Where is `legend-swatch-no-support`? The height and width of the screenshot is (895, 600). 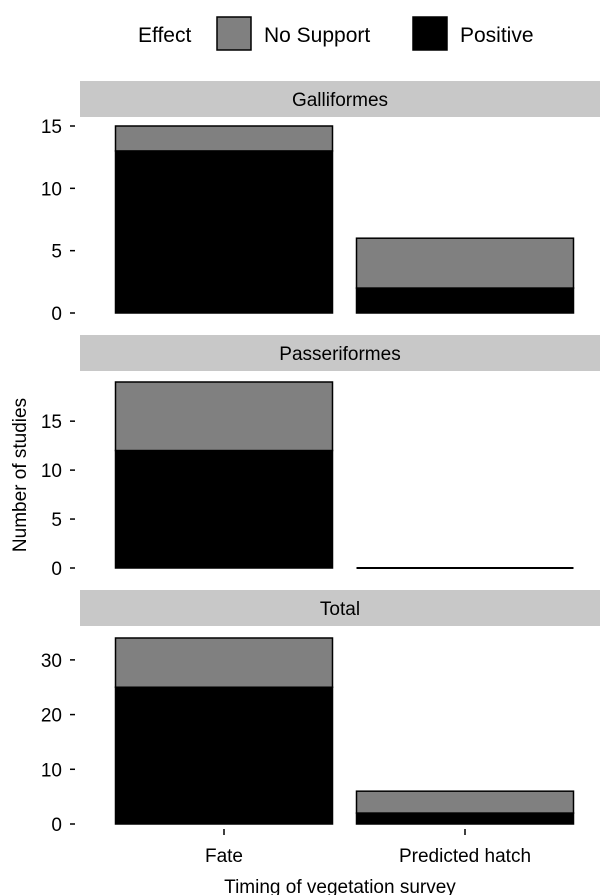
legend-swatch-no-support is located at coordinates (234, 33).